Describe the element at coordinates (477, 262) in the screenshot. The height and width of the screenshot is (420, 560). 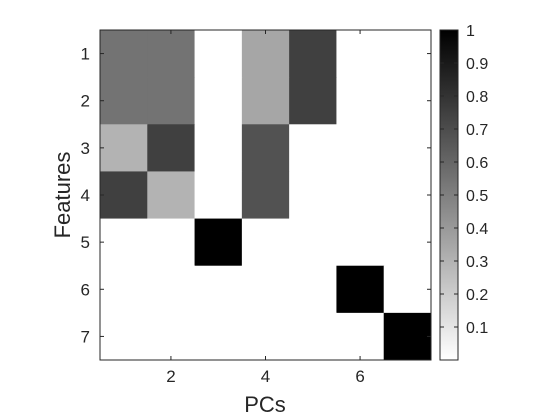
I see `colorbar-tick-label: 0.3` at that location.